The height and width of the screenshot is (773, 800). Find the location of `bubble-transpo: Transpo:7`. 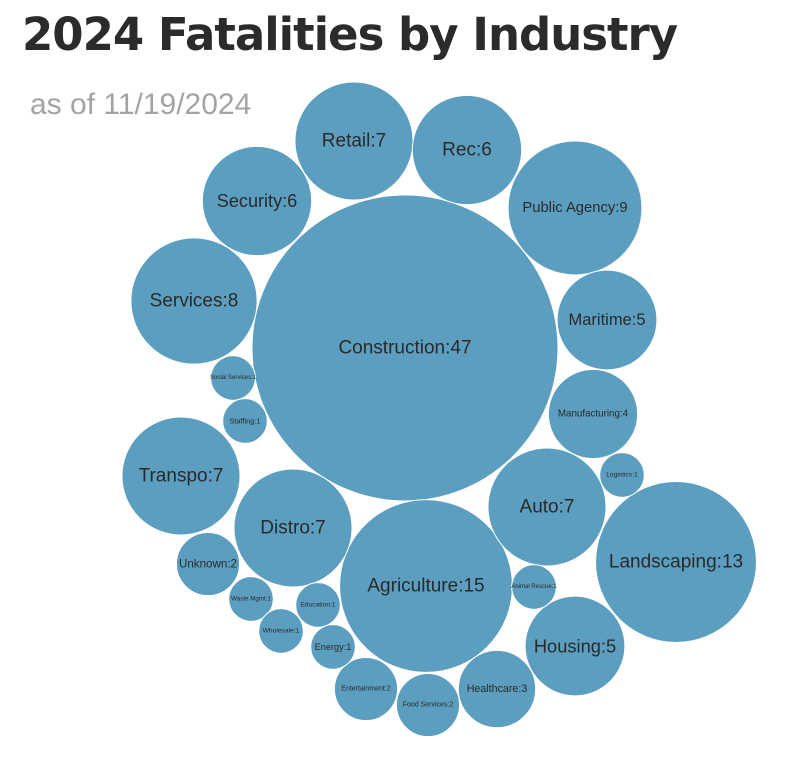

bubble-transpo: Transpo:7 is located at coordinates (181, 476).